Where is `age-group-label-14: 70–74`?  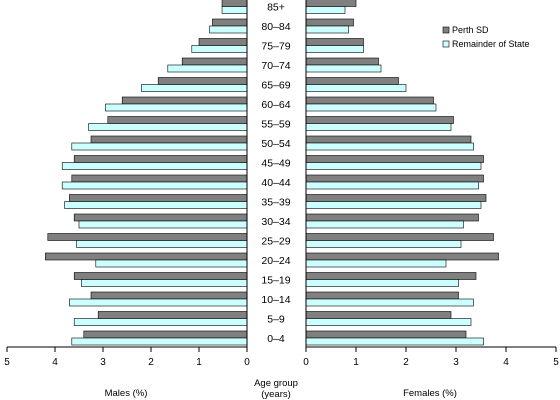 age-group-label-14: 70–74 is located at coordinates (275, 66).